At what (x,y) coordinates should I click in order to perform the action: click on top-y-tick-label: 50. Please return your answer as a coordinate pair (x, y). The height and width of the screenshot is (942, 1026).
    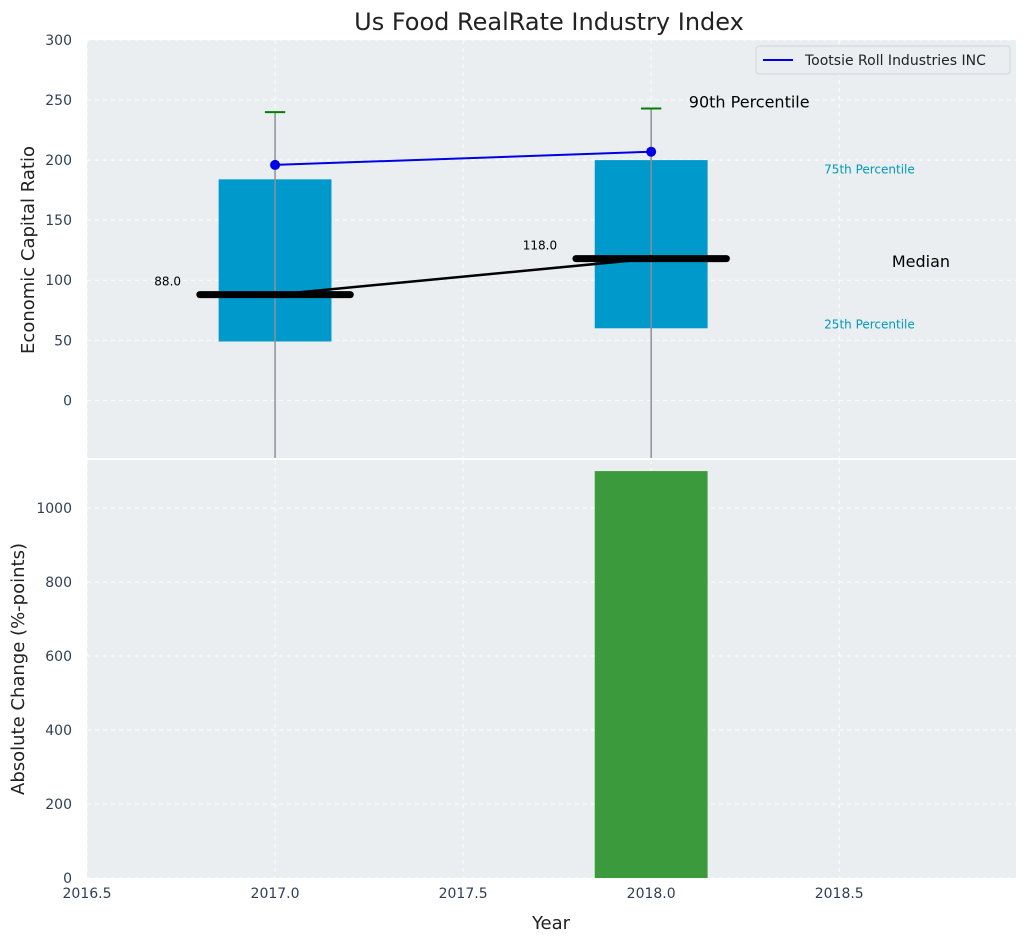
    Looking at the image, I should click on (63, 341).